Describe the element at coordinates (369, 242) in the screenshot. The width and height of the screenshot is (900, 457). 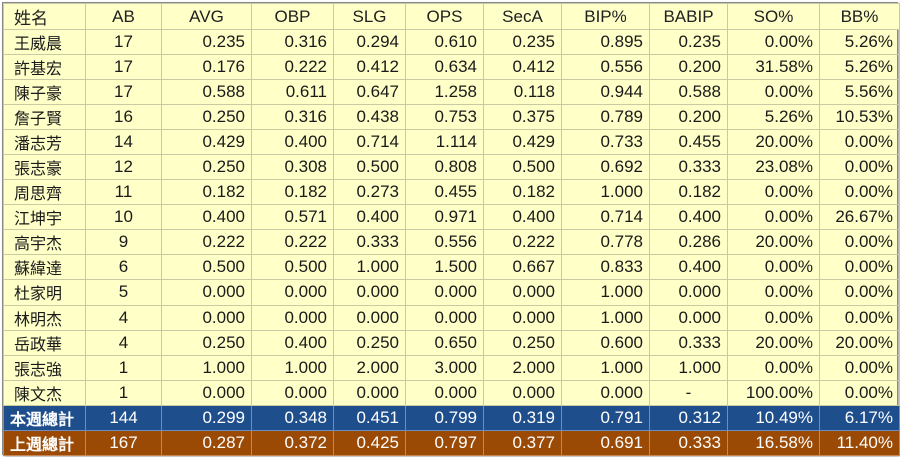
I see `cell-slg: 0.333` at that location.